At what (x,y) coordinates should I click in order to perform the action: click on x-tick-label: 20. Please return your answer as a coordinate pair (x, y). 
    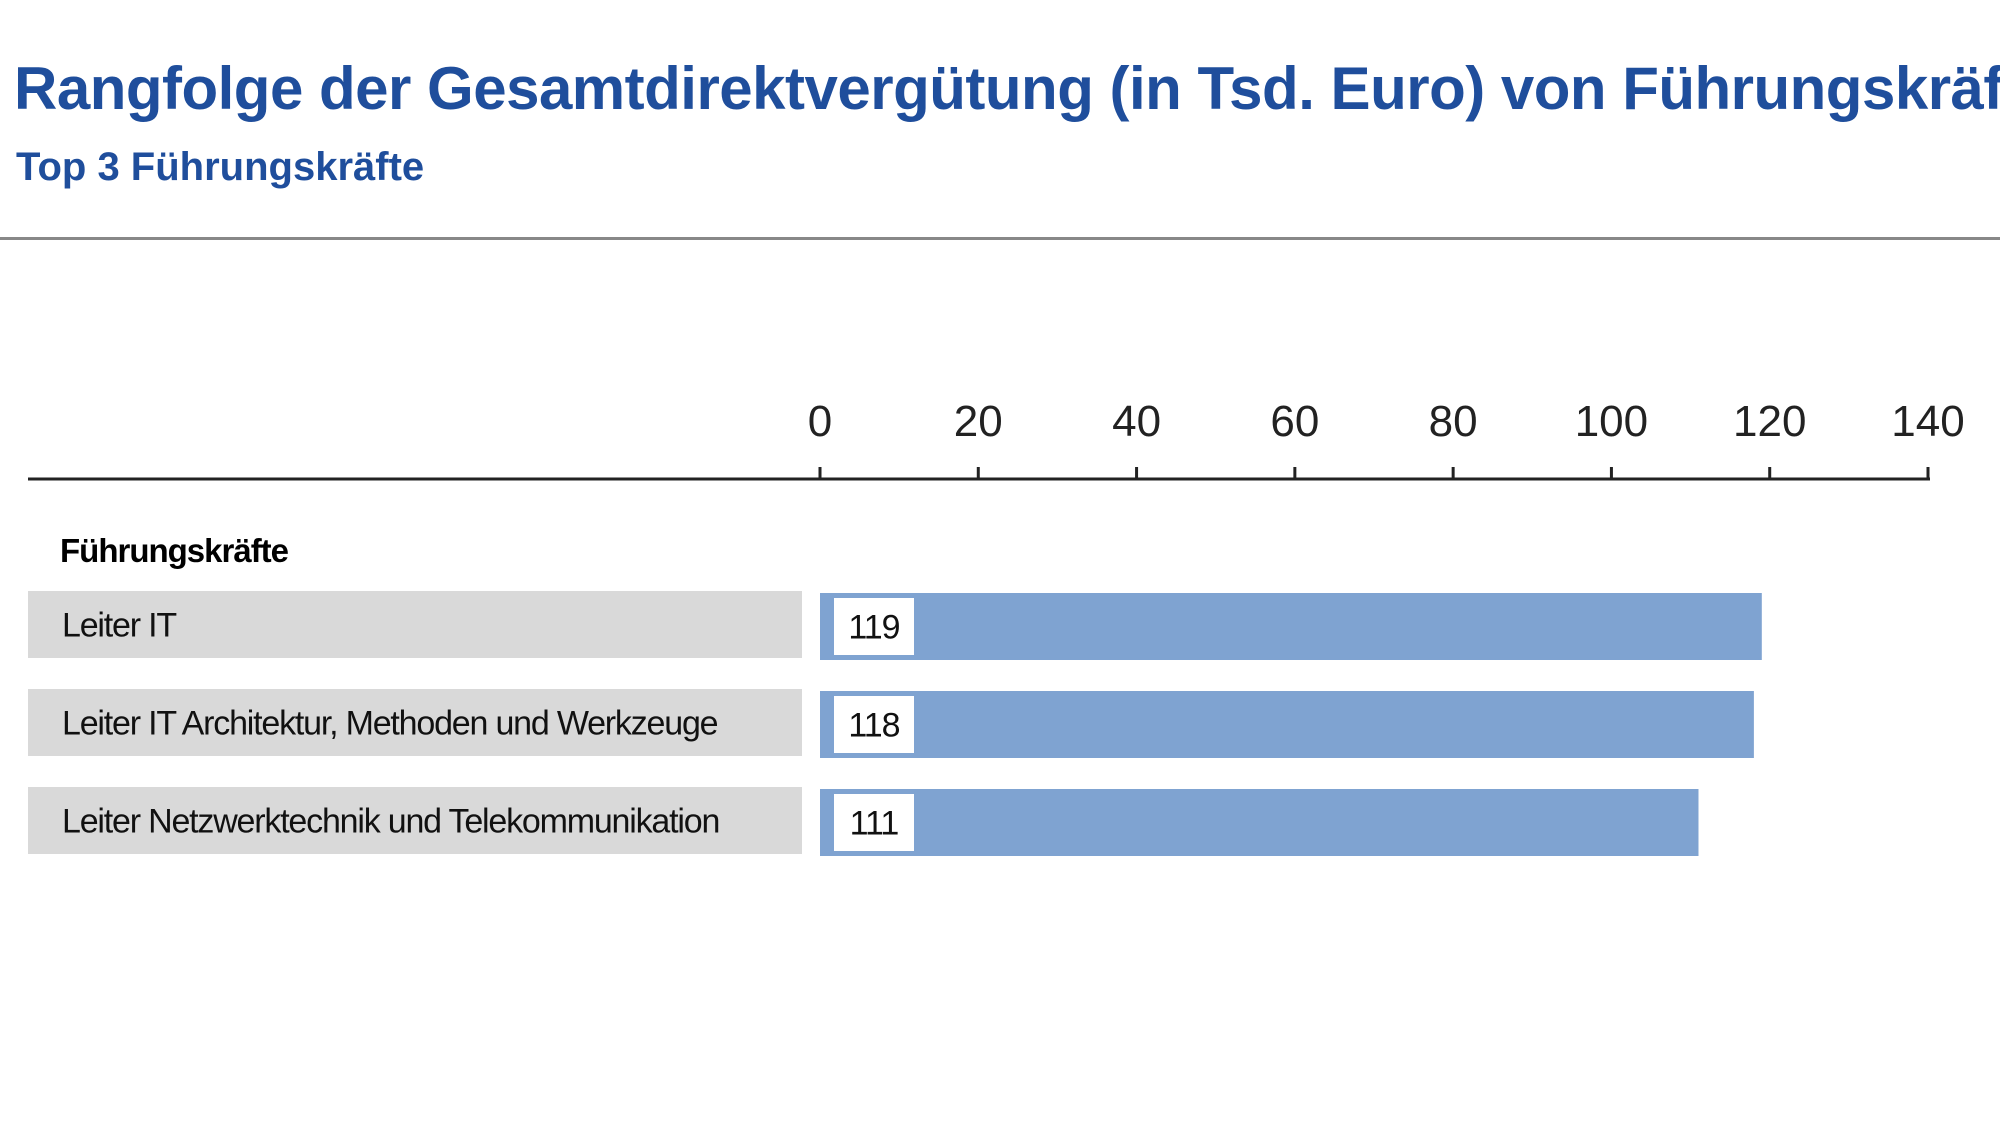
    Looking at the image, I should click on (978, 421).